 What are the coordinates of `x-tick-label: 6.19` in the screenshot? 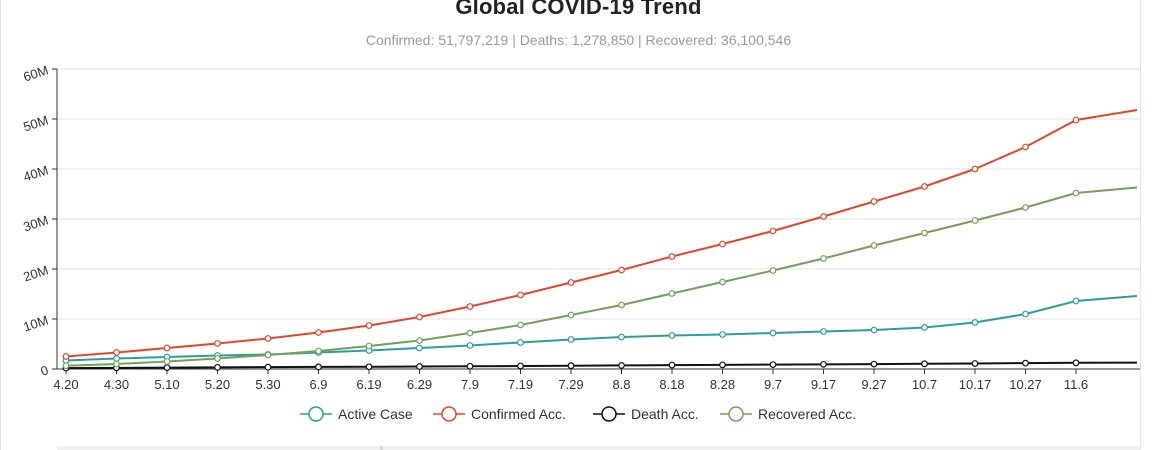 It's located at (368, 384).